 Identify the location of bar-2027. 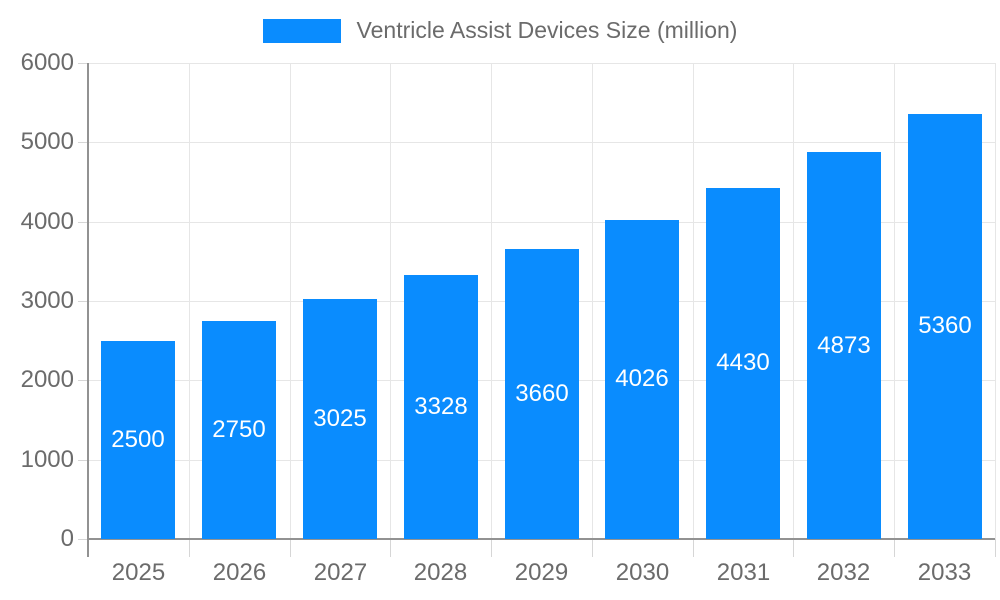
(340, 419).